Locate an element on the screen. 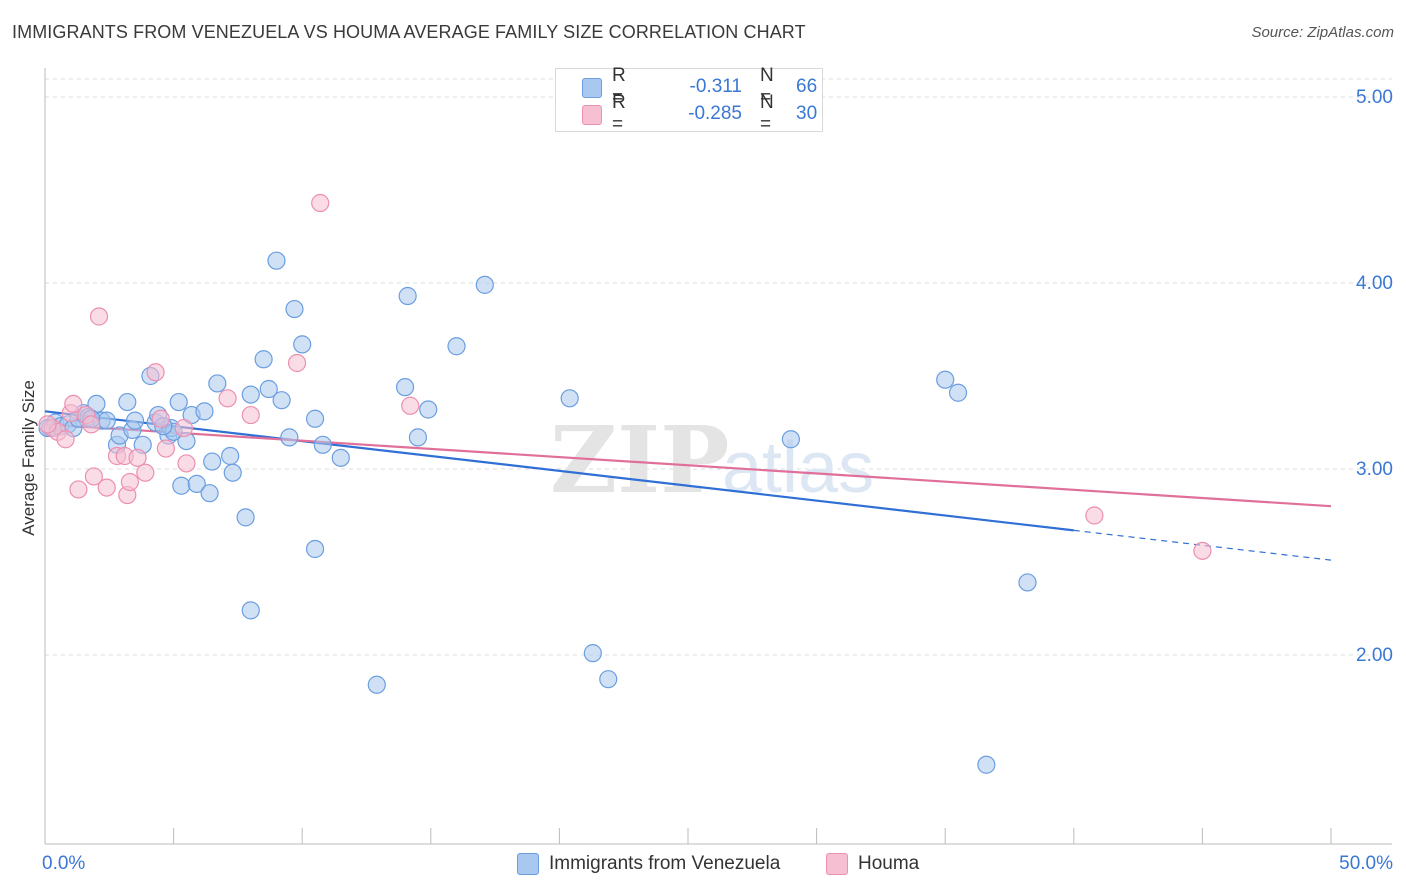  legend-r-value: -0.285 is located at coordinates (715, 113).